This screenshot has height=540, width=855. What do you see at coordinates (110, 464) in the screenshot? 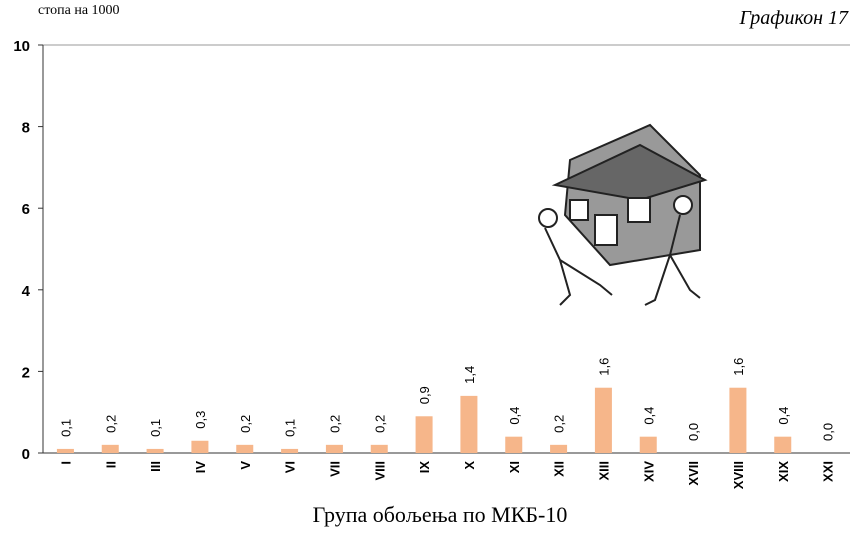
I see `x-tick-label: II` at bounding box center [110, 464].